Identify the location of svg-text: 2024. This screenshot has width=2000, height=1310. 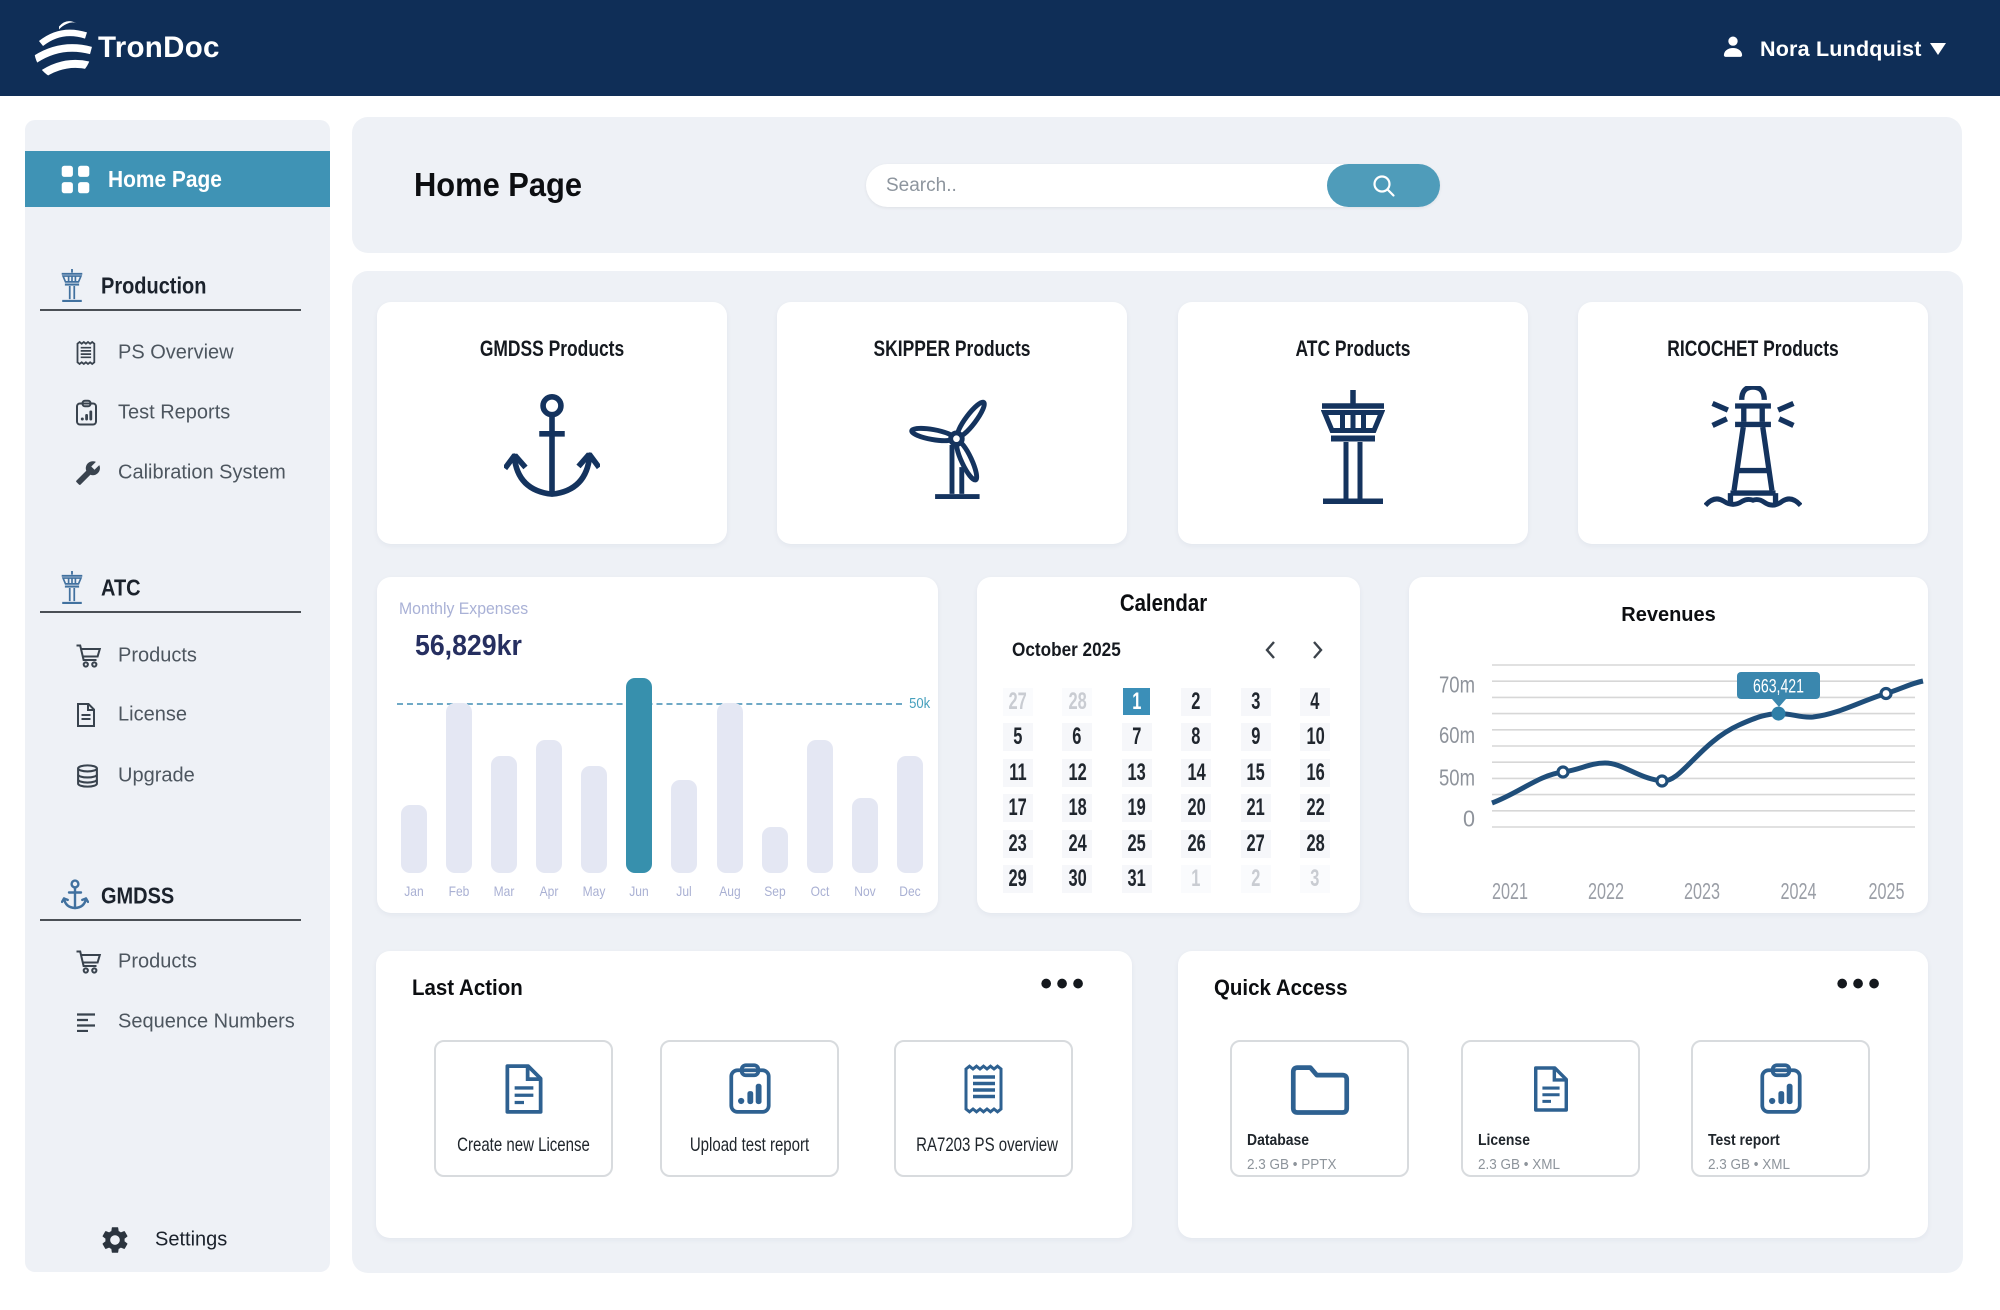
(1799, 891).